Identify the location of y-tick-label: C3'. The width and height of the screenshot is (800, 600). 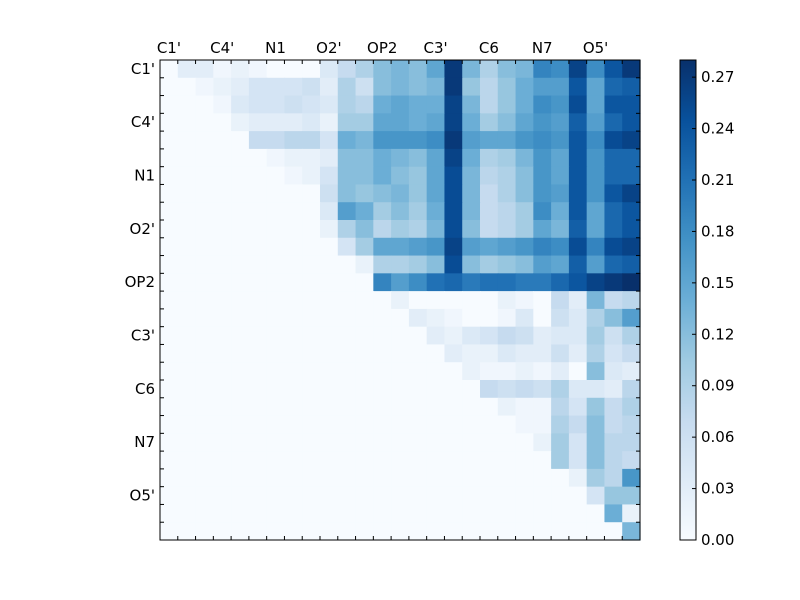
(143, 336).